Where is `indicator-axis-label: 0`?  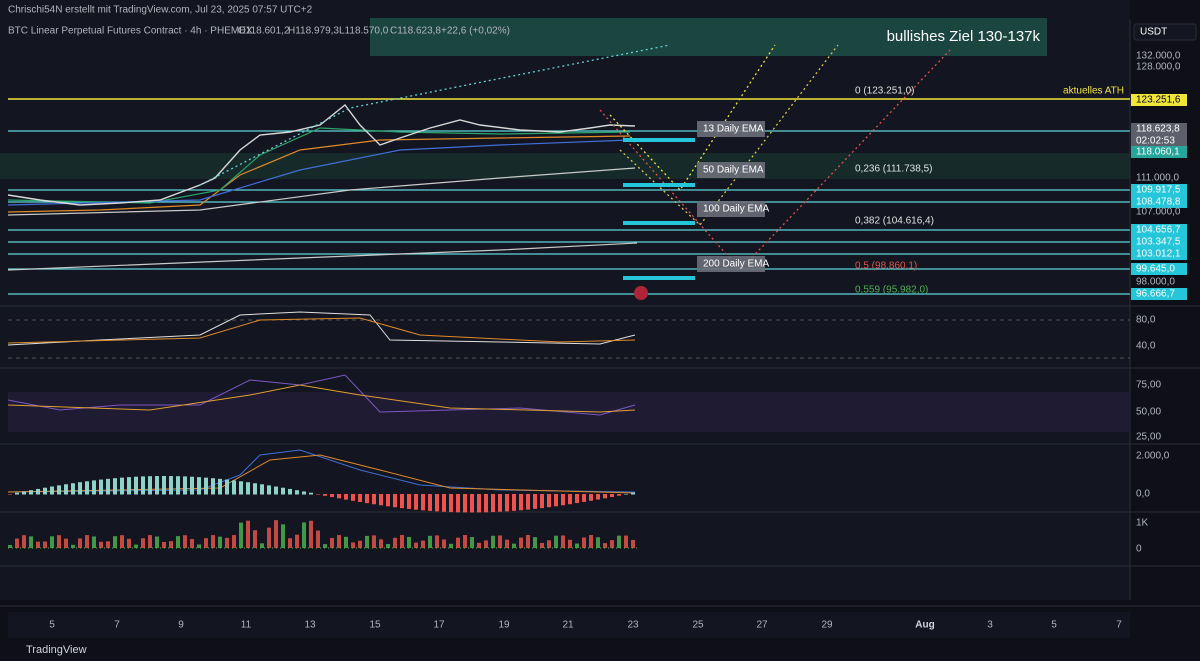 indicator-axis-label: 0 is located at coordinates (1139, 549).